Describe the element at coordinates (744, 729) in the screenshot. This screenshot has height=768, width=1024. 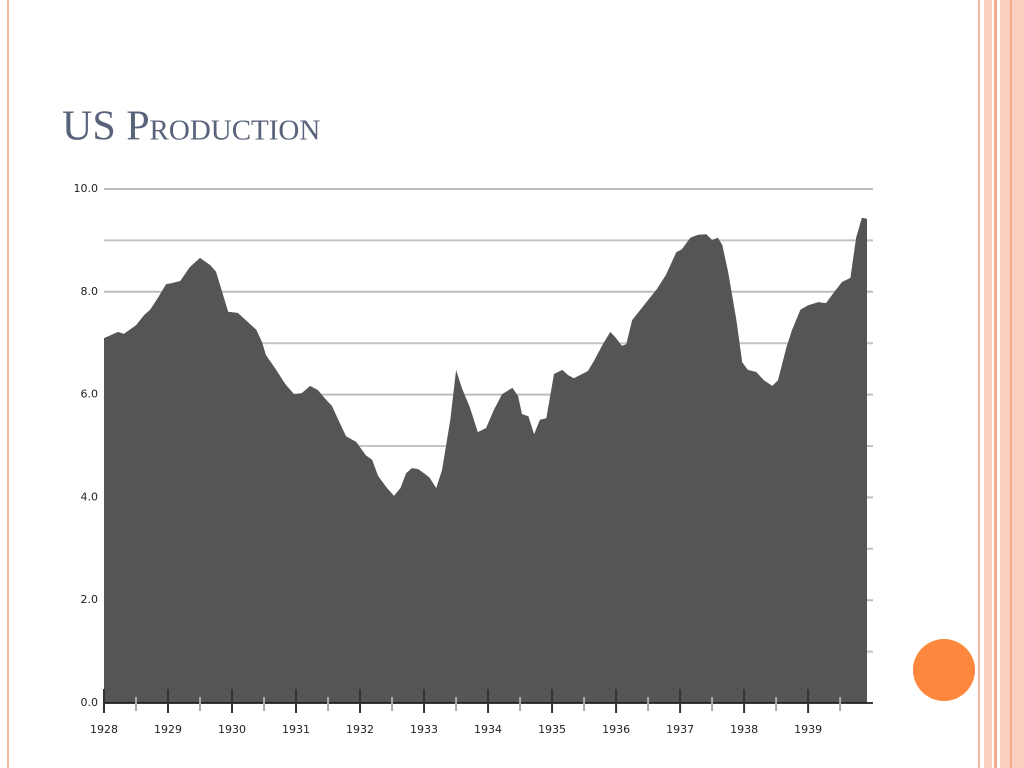
I see `x-tick-label: 1938` at that location.